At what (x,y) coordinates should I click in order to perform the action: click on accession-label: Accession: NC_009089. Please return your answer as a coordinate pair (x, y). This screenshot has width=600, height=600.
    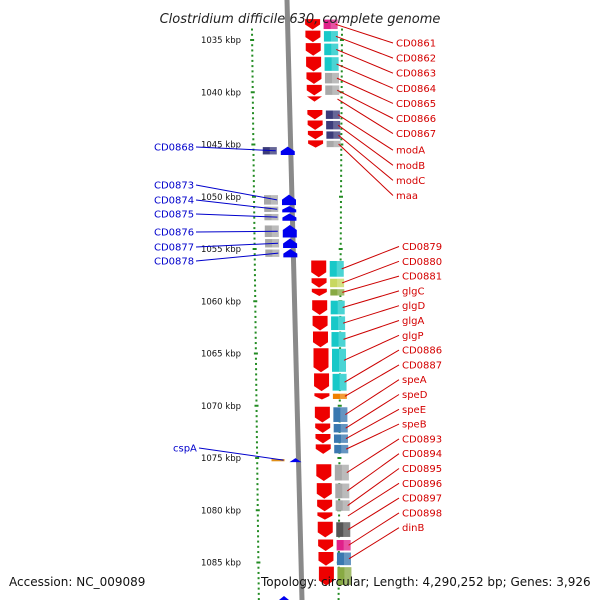
    Looking at the image, I should click on (77, 582).